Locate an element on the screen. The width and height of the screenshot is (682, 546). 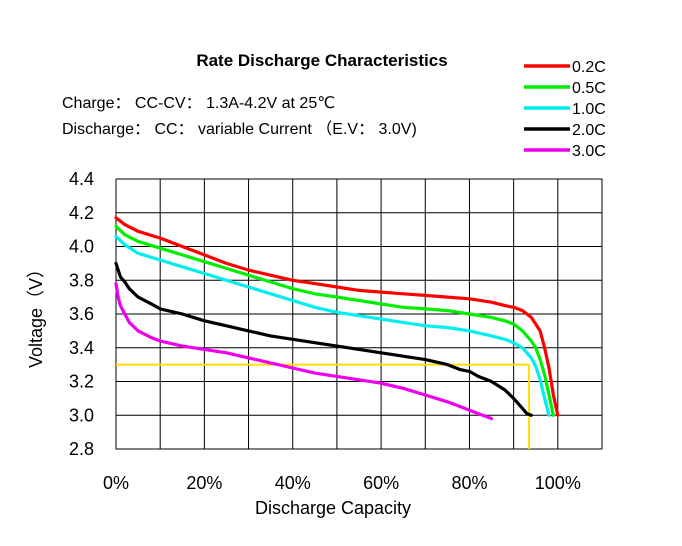
y-tick-label: 3.6 is located at coordinates (81, 314).